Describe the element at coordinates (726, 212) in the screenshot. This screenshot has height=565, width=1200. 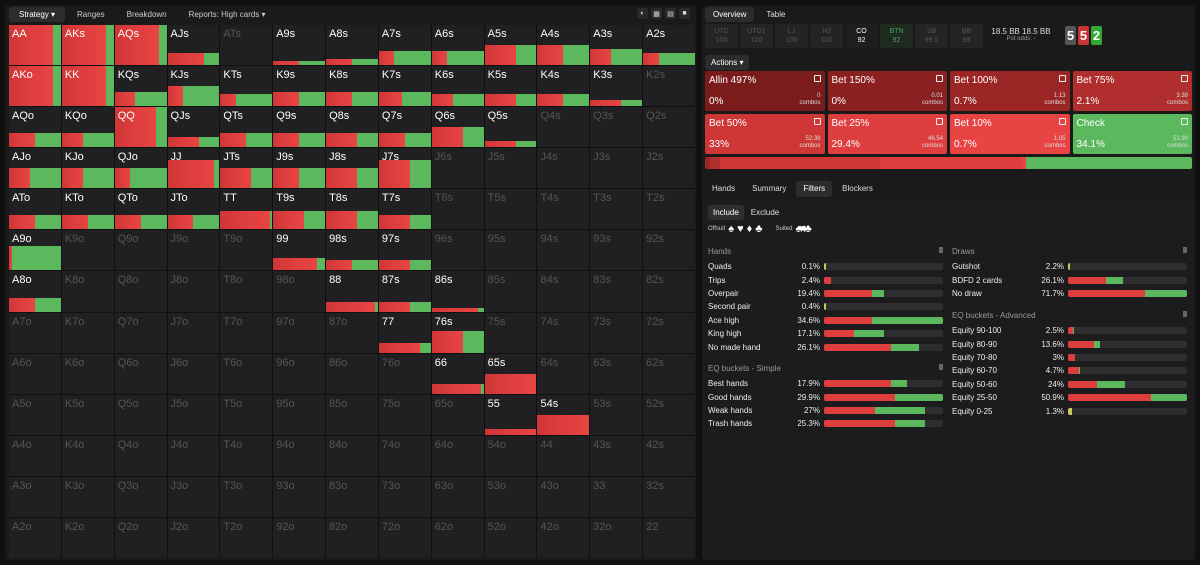
I see `toggle-include: Include` at that location.